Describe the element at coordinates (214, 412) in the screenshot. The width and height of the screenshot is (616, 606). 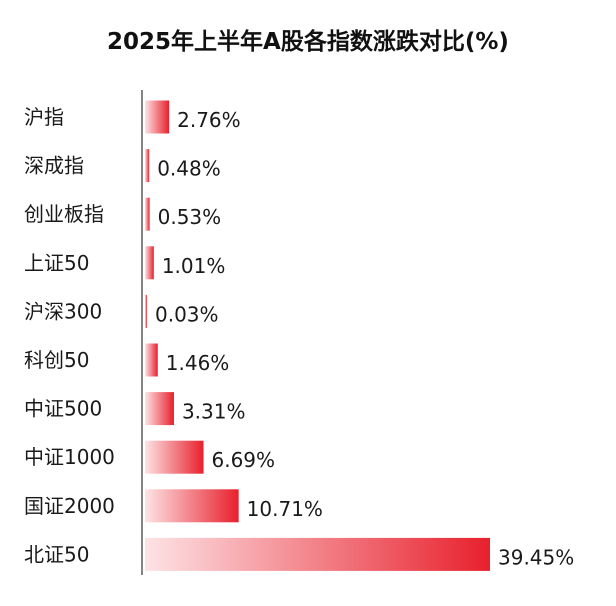
I see `value-label: 3.31%` at that location.